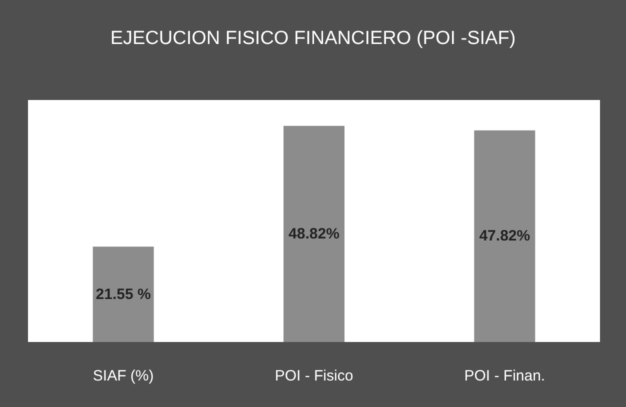 This screenshot has width=626, height=407. What do you see at coordinates (505, 376) in the screenshot?
I see `x-tick-label: POI - Finan.` at bounding box center [505, 376].